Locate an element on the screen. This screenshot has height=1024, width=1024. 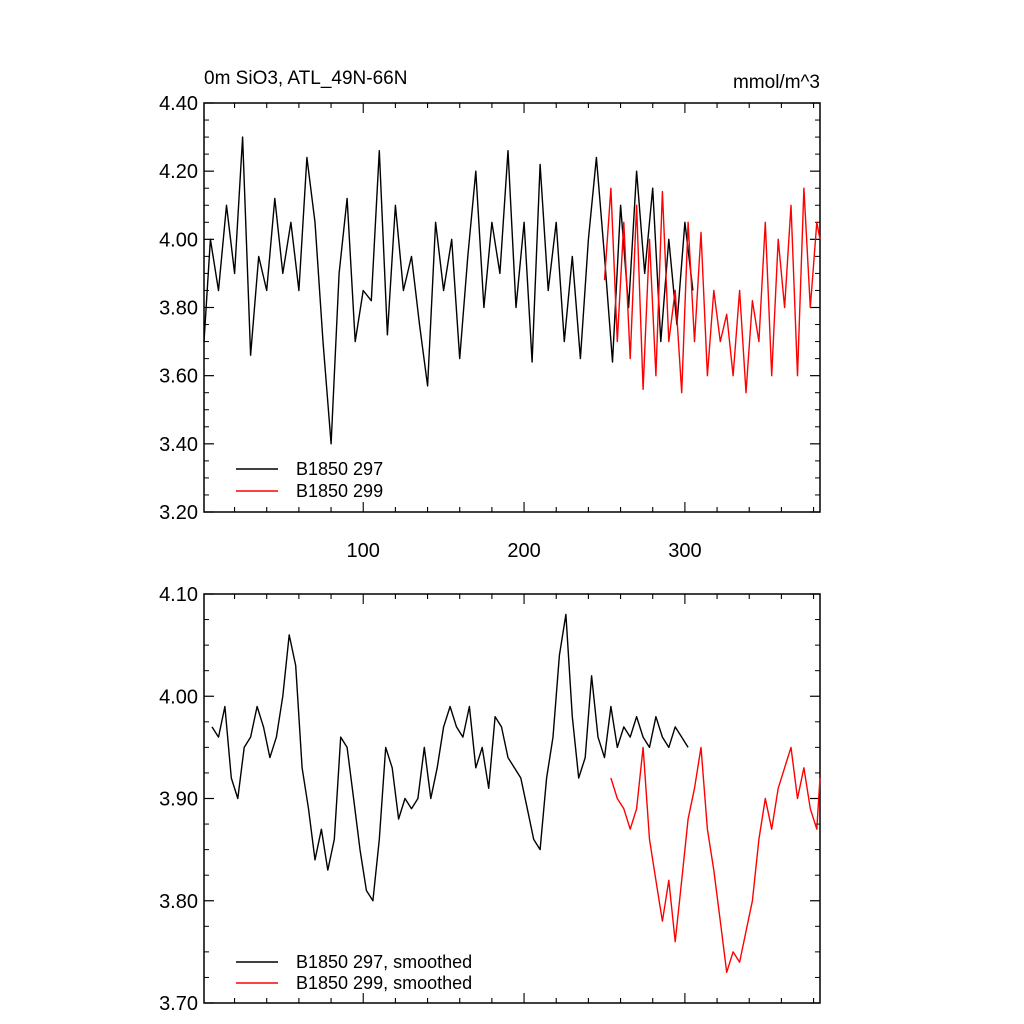
y-tick-label: 4.20 is located at coordinates (178, 172).